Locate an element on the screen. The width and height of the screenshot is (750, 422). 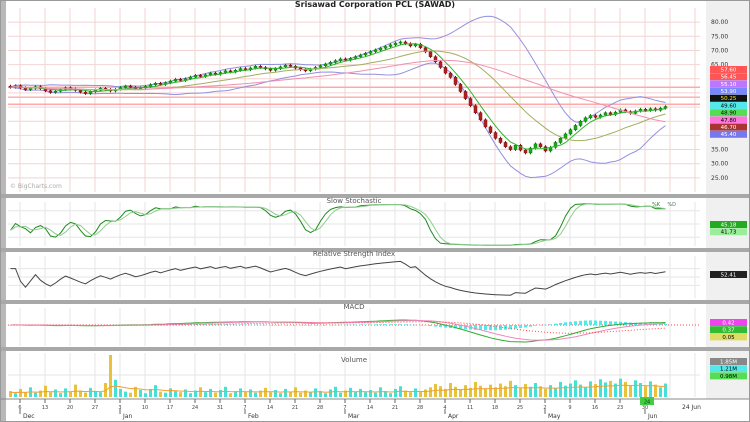
x-tick-label: 14 is located at coordinates (270, 408).